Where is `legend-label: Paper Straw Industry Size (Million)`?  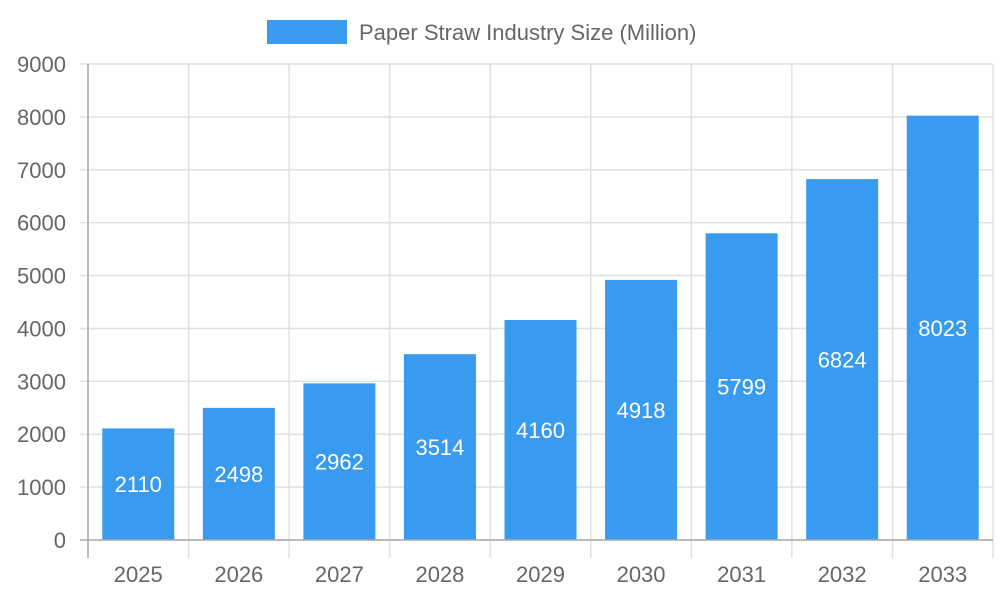
legend-label: Paper Straw Industry Size (Million) is located at coordinates (527, 32).